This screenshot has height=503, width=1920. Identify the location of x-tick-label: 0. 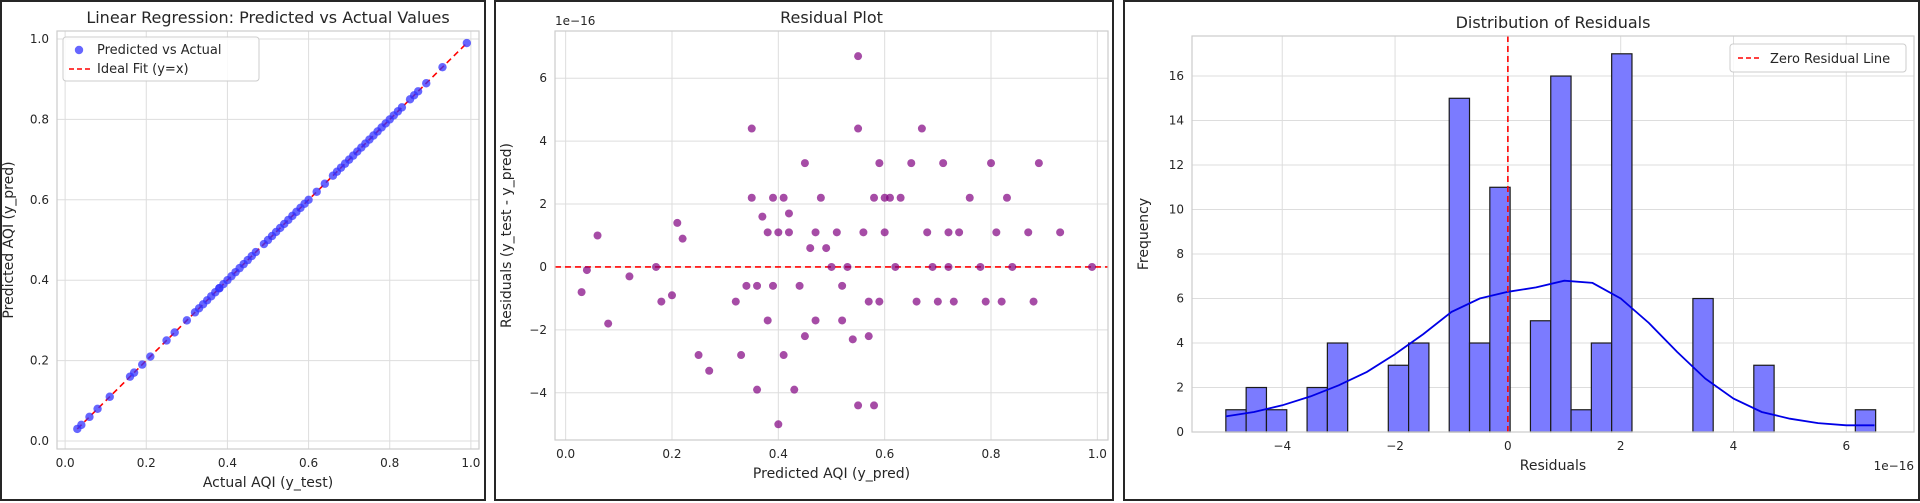
(1508, 446).